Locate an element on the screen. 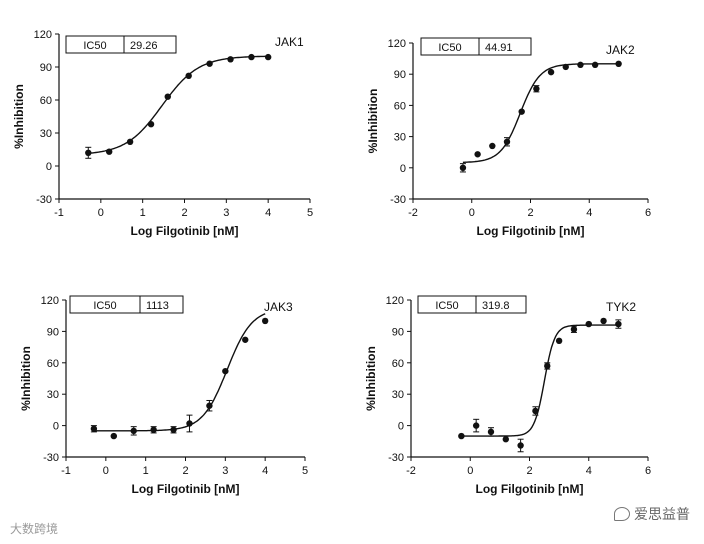 The height and width of the screenshot is (544, 704). watermark-left: 大数跨境 is located at coordinates (34, 529).